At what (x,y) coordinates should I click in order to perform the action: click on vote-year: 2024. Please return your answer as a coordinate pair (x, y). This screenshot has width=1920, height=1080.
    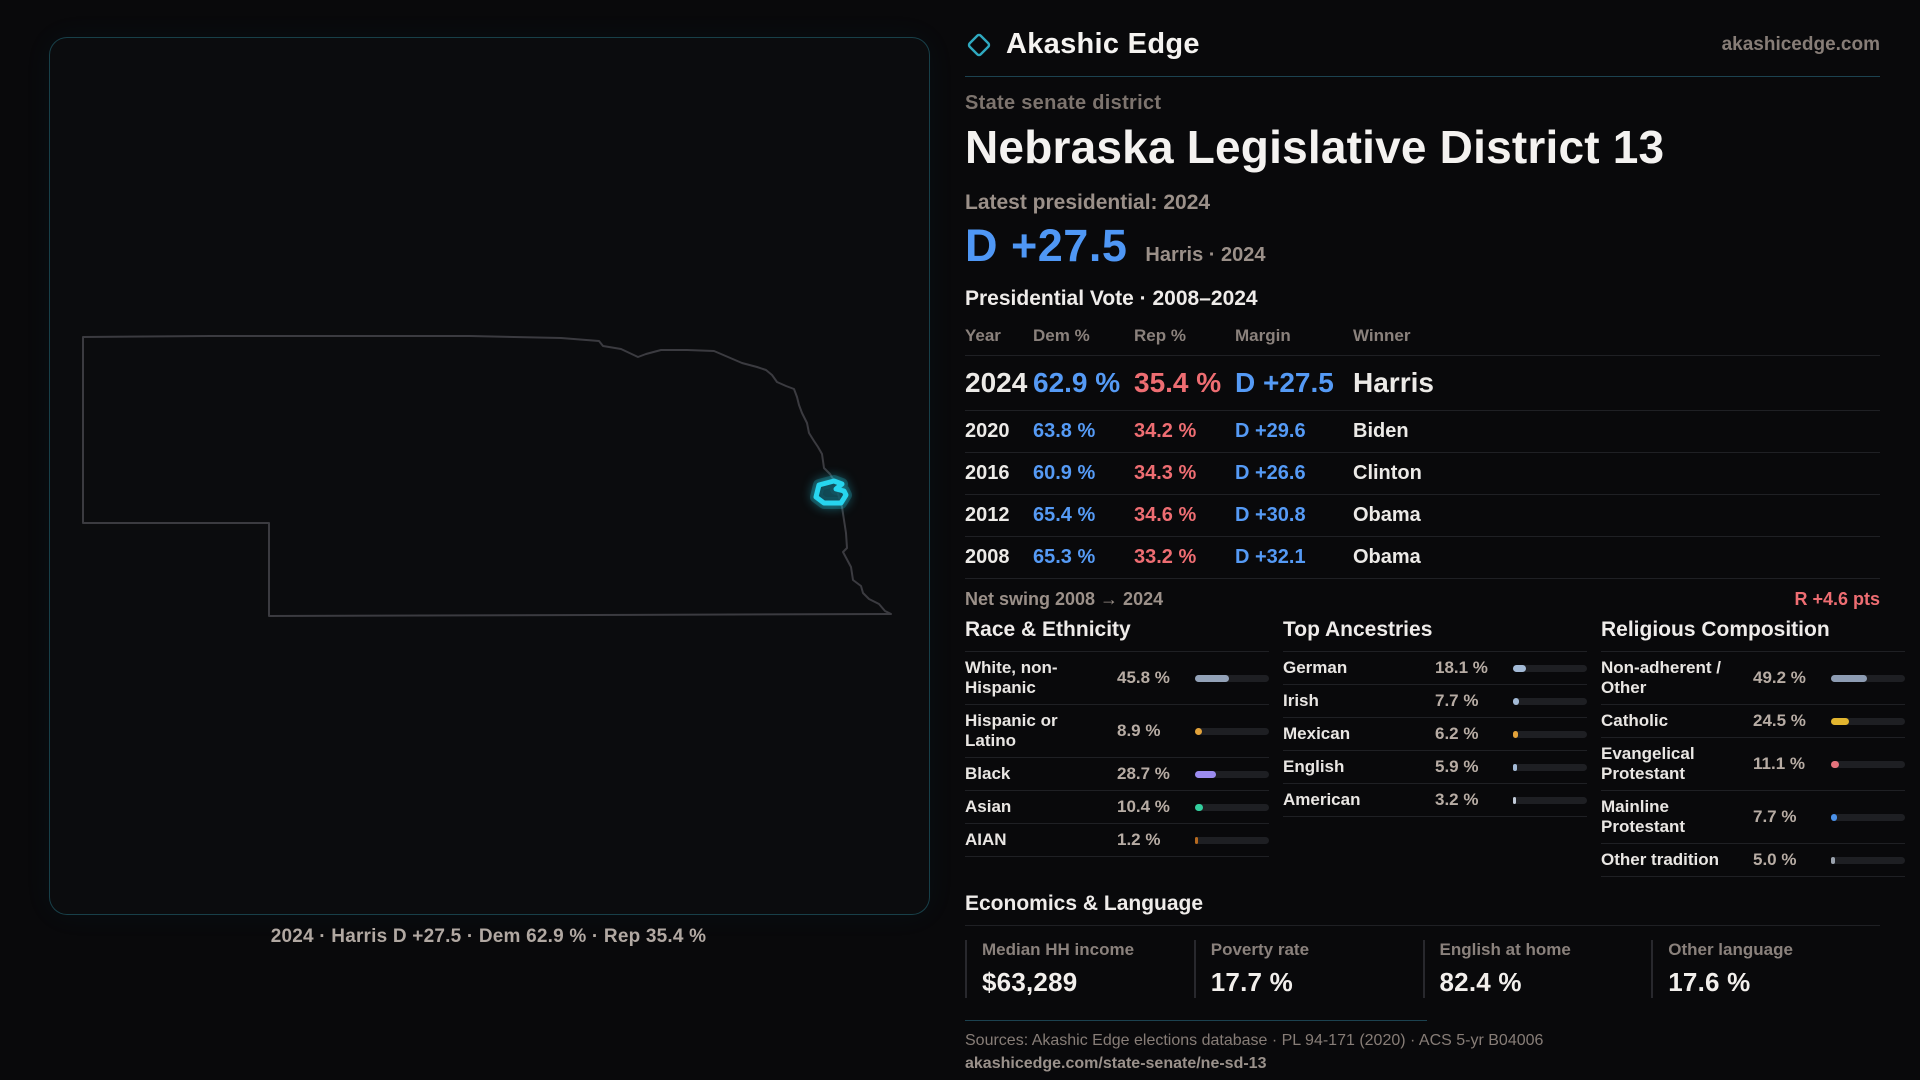
    Looking at the image, I should click on (996, 382).